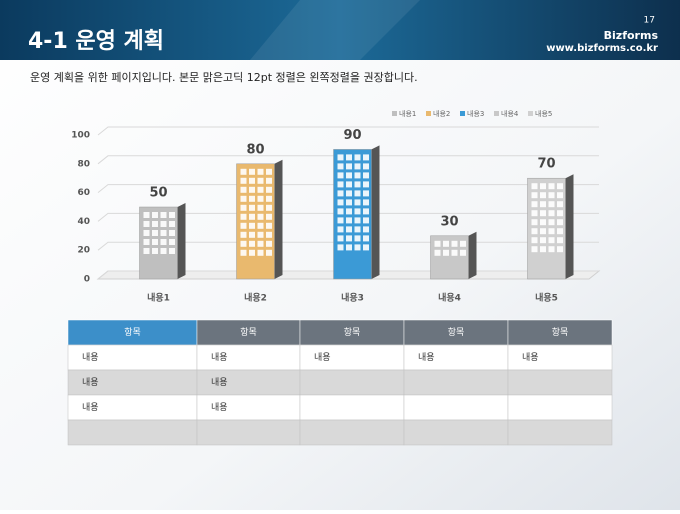  What do you see at coordinates (158, 298) in the screenshot?
I see `x-tick-label: 내용1` at bounding box center [158, 298].